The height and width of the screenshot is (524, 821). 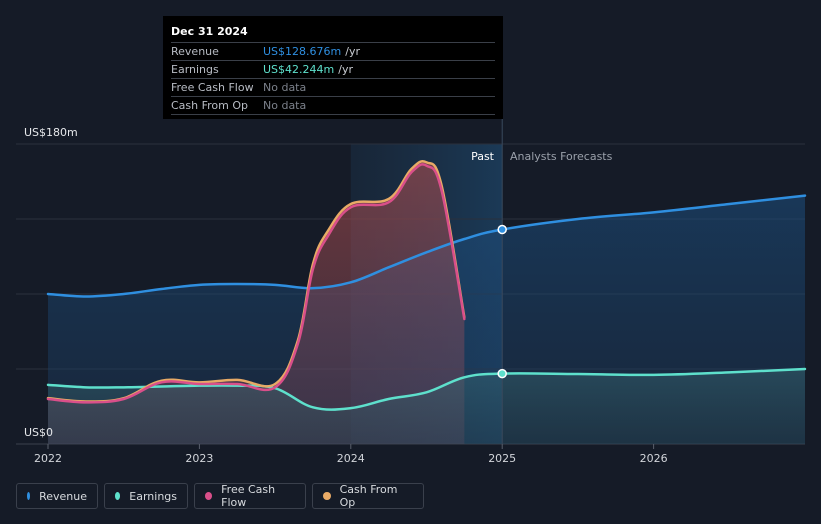 What do you see at coordinates (195, 51) in the screenshot?
I see `tooltip-row-label: Revenue` at bounding box center [195, 51].